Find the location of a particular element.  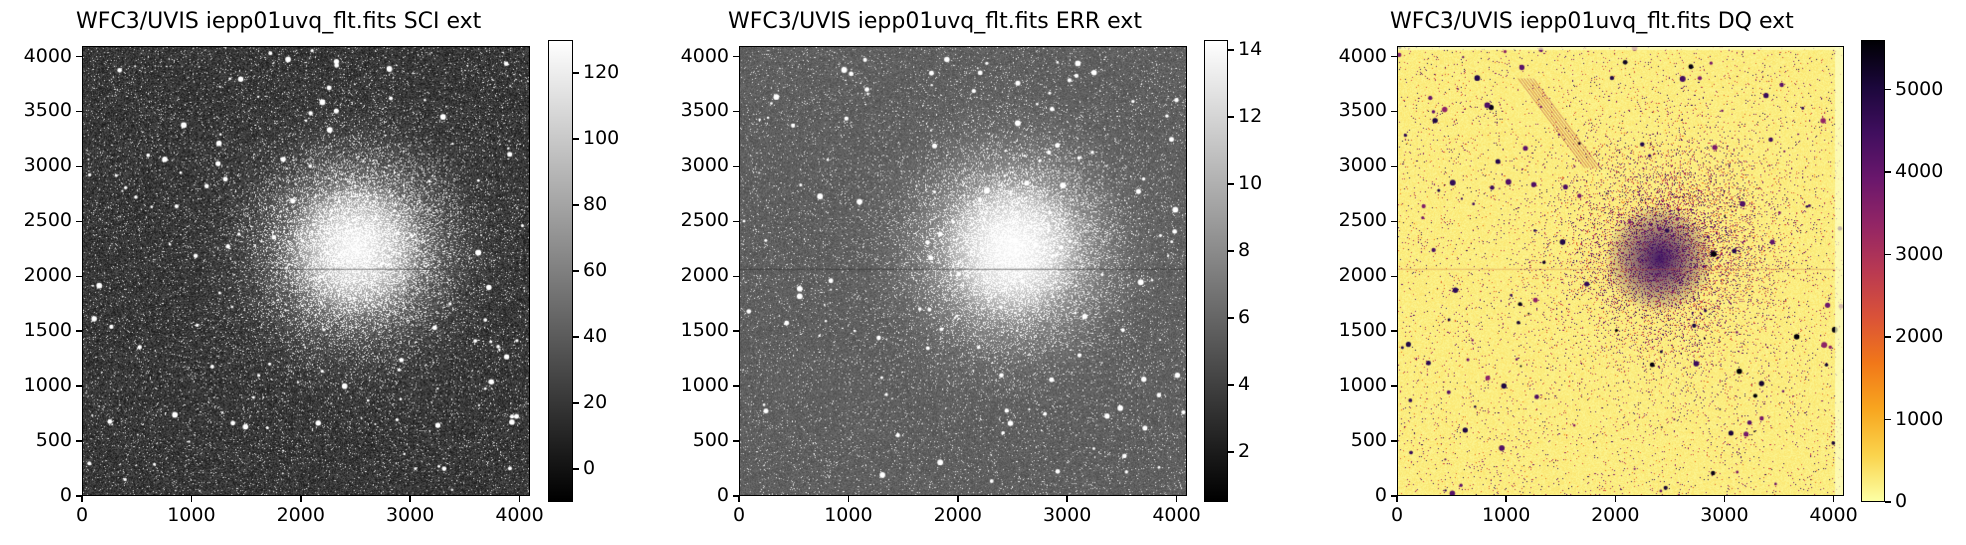

x-tick-label: 3000 is located at coordinates (1724, 515).